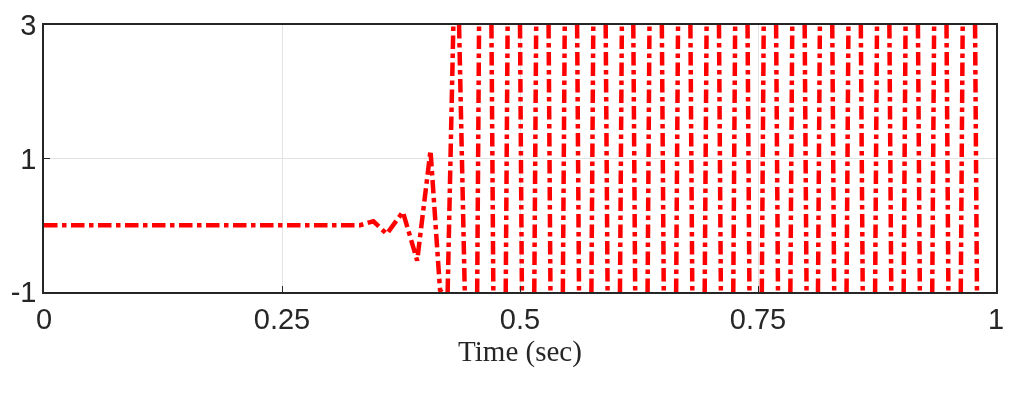 Image resolution: width=1013 pixels, height=394 pixels. What do you see at coordinates (520, 351) in the screenshot?
I see `x-axis-title: Time (sec)` at bounding box center [520, 351].